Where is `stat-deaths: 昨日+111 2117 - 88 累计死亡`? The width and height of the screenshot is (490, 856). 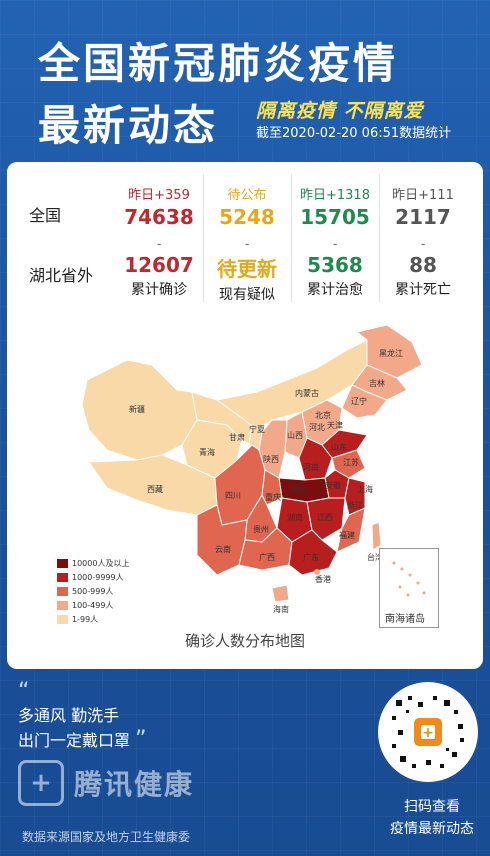 stat-deaths: 昨日+111 2117 - 88 累计死亡 is located at coordinates (423, 241).